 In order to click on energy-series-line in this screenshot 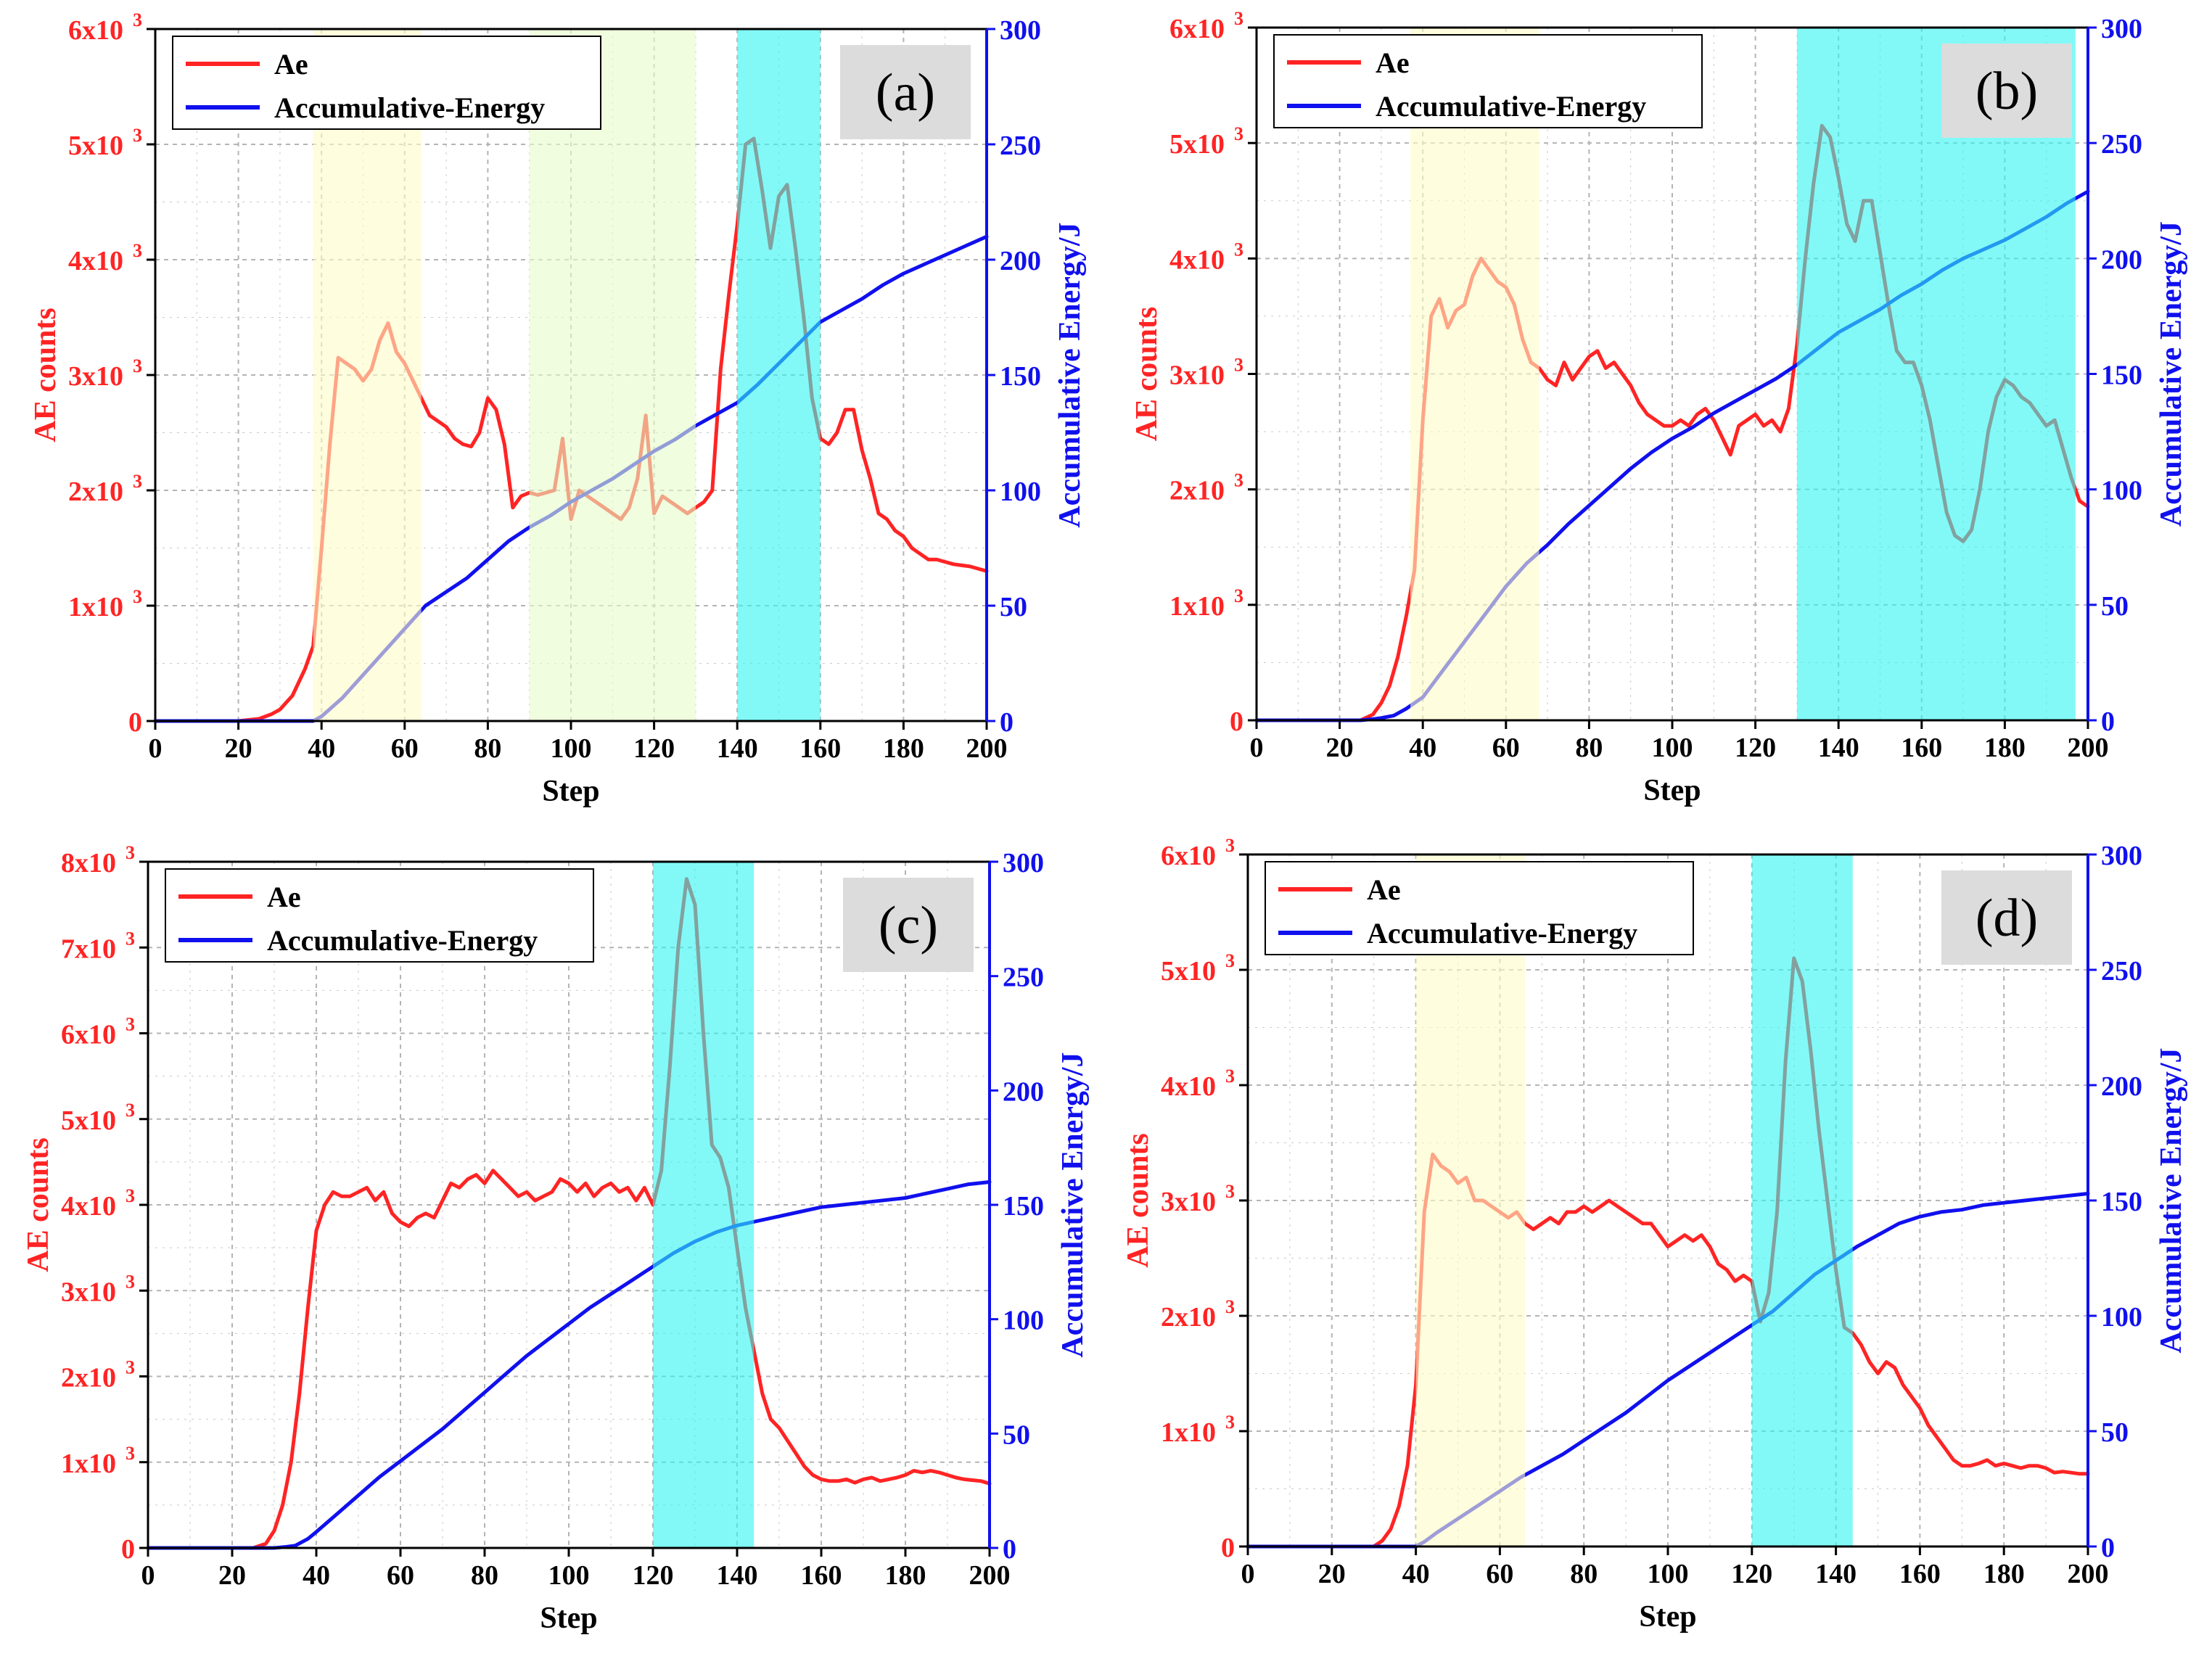, I will do `click(569, 1365)`.